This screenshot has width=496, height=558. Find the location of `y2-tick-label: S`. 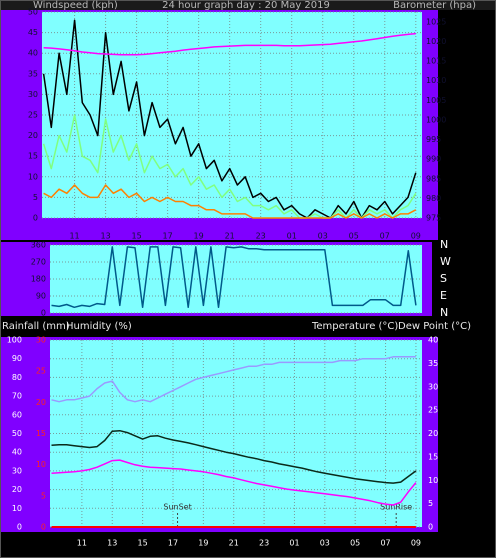

y2-tick-label: S is located at coordinates (443, 278).